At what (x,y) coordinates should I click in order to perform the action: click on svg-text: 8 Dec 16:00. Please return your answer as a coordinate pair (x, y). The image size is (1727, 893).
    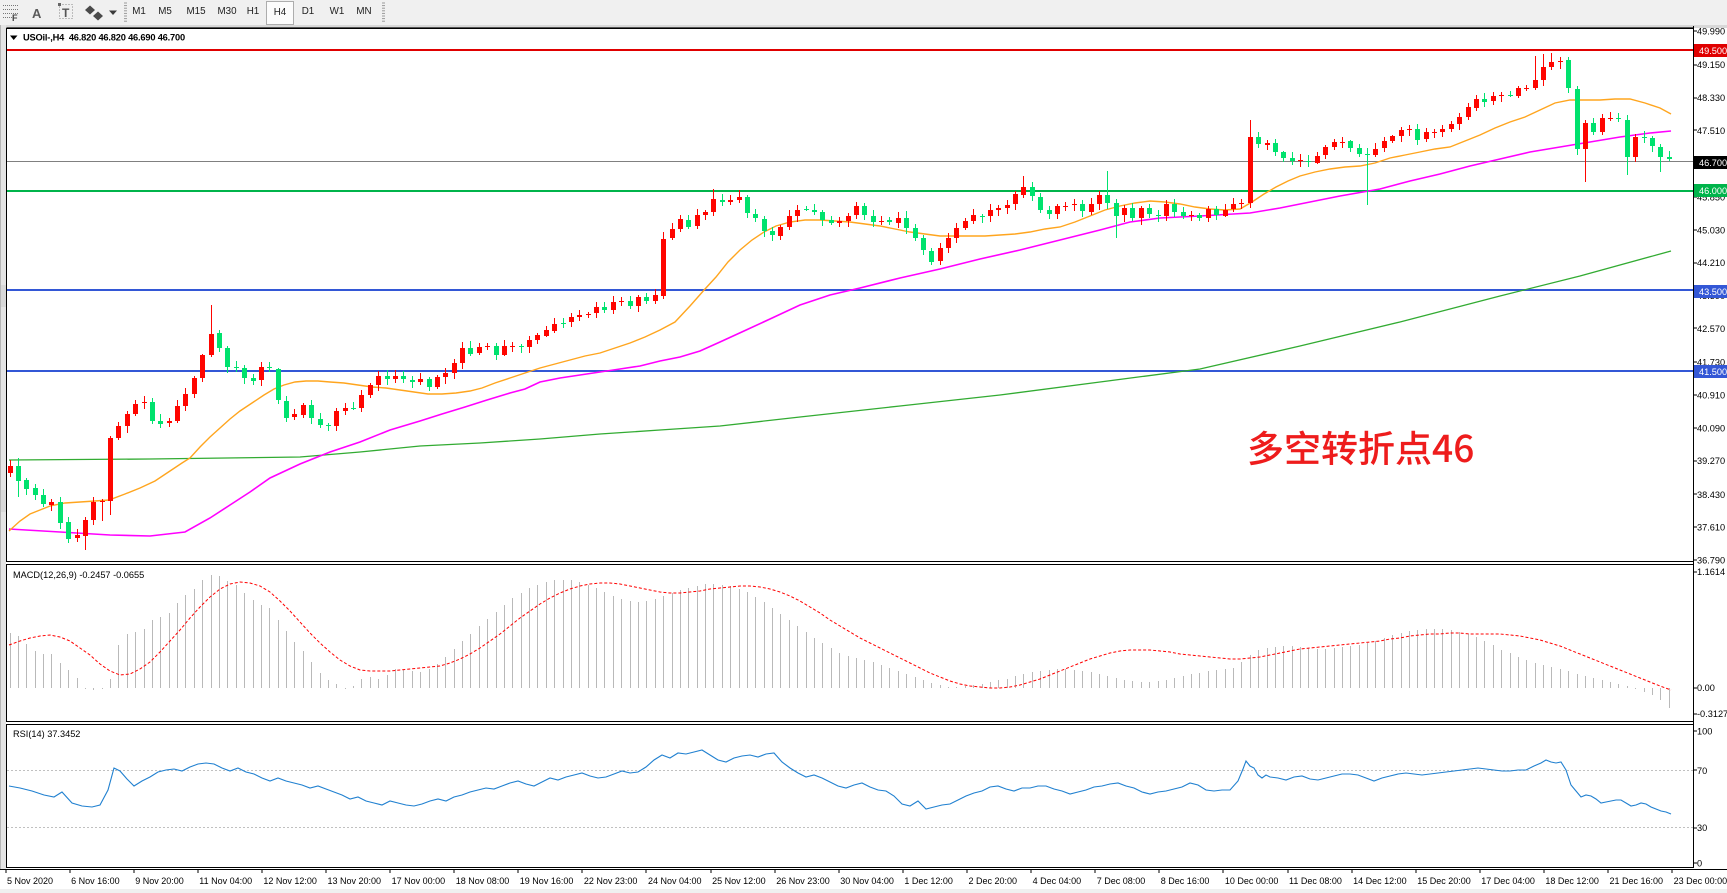
    Looking at the image, I should click on (1185, 881).